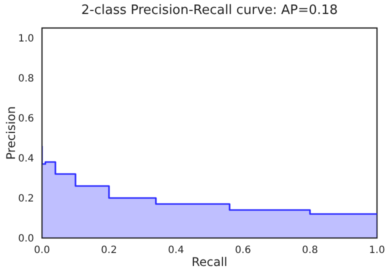  Describe the element at coordinates (176, 250) in the screenshot. I see `x-tick-label: 0.4` at that location.